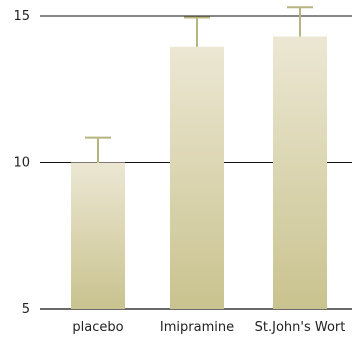 This screenshot has width=352, height=342. Describe the element at coordinates (26, 309) in the screenshot. I see `y-tick-label: 5` at that location.